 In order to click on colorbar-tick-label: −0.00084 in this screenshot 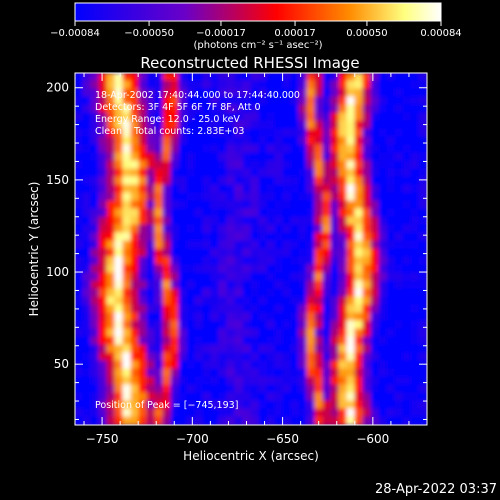, I will do `click(75, 33)`.